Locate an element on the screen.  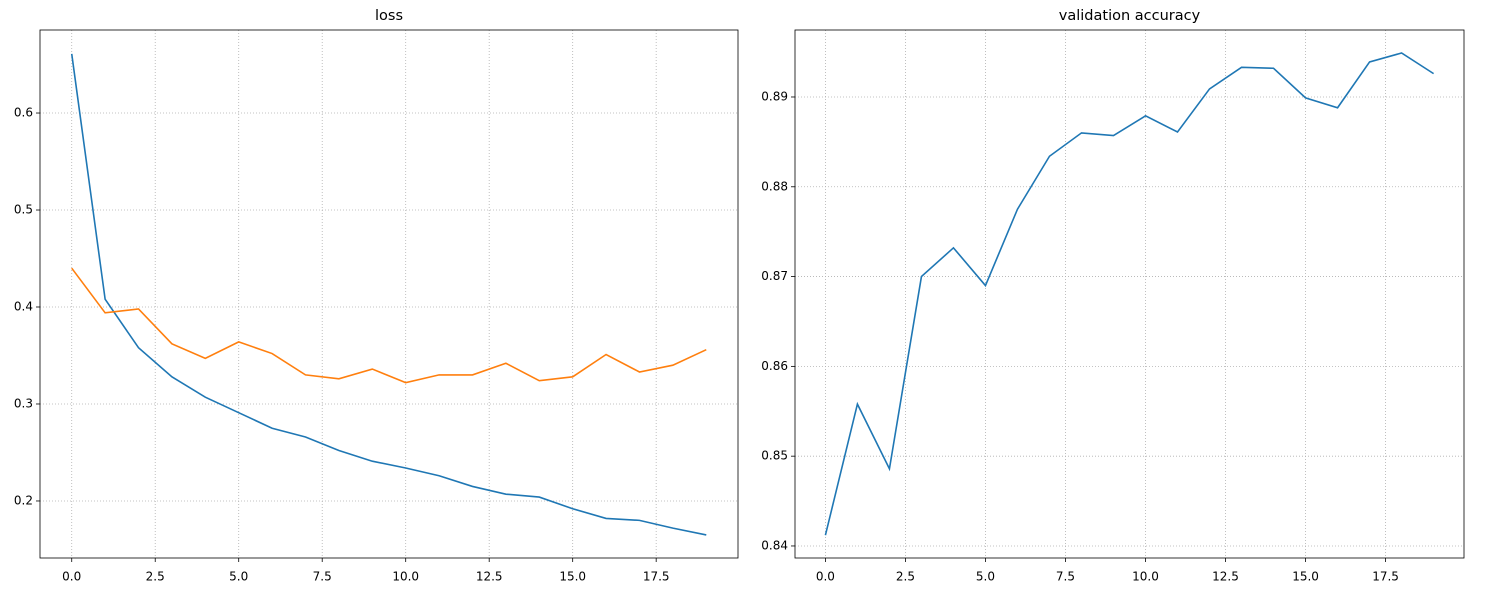
data-line is located at coordinates (389, 325).